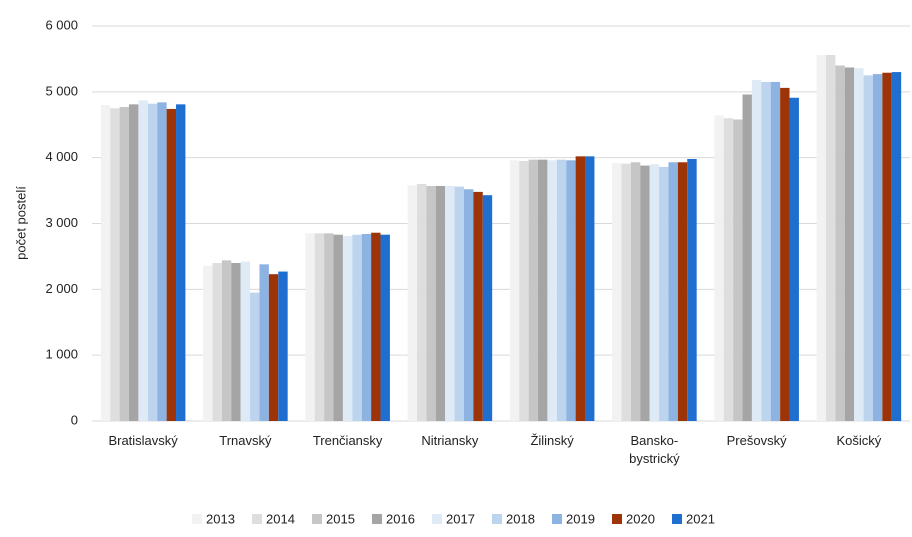  I want to click on y-tick-label: 0, so click(74, 419).